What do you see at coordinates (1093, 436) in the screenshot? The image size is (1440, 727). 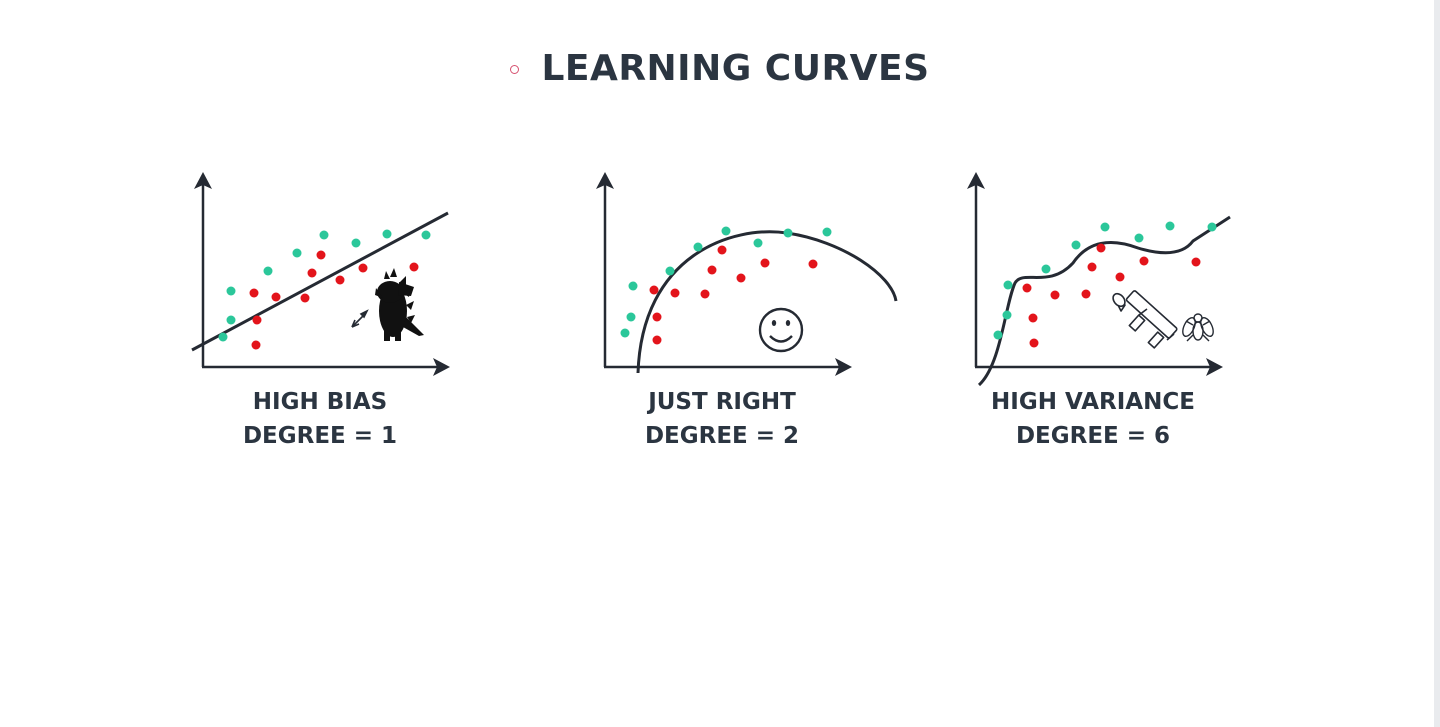 I see `high-variance-degree: DEGREE = 6` at bounding box center [1093, 436].